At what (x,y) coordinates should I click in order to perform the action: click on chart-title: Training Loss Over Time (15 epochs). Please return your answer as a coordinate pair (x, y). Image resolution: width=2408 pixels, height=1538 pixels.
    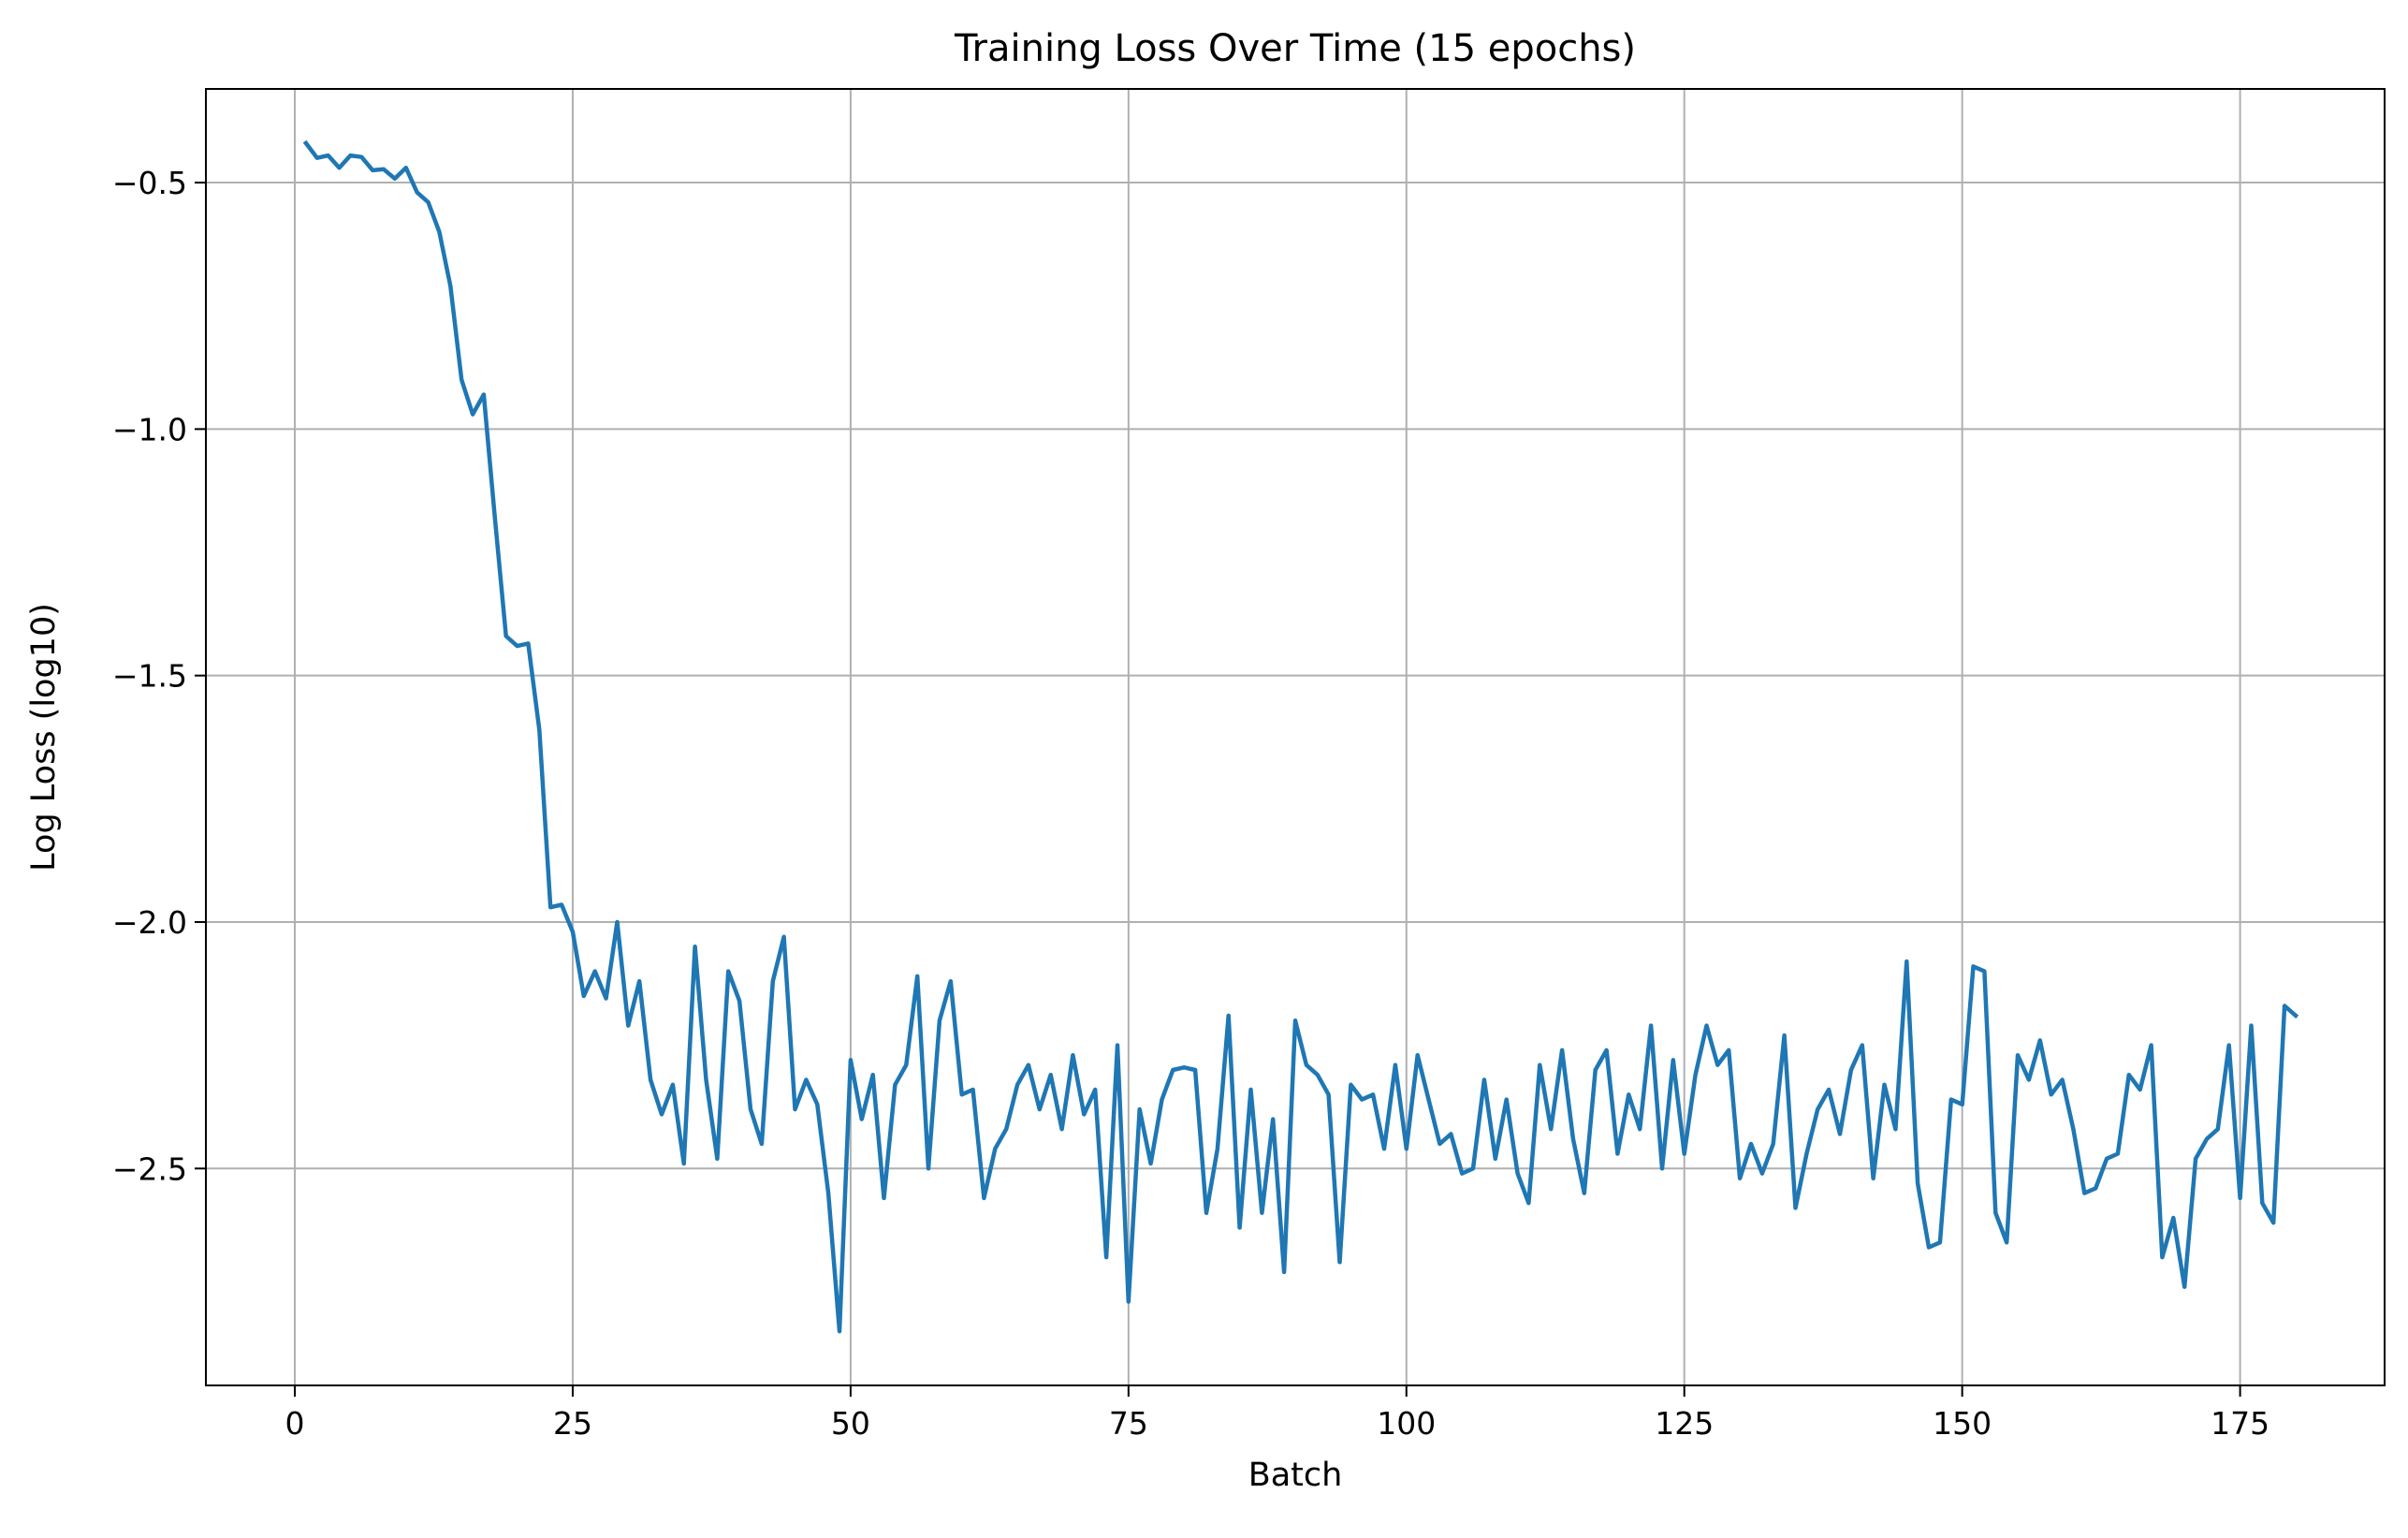
    Looking at the image, I should click on (1295, 48).